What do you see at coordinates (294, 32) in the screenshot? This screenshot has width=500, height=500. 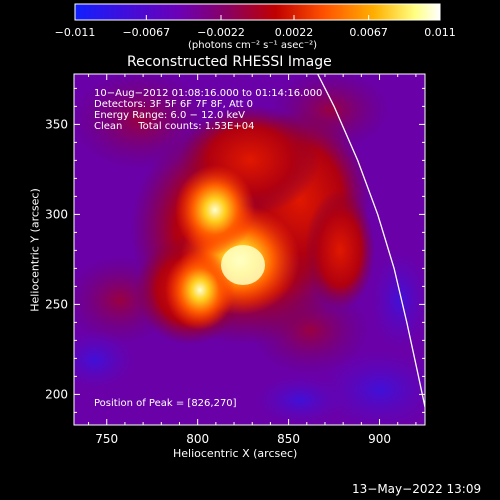 I see `colorbar-tick-label: 0.0022` at bounding box center [294, 32].